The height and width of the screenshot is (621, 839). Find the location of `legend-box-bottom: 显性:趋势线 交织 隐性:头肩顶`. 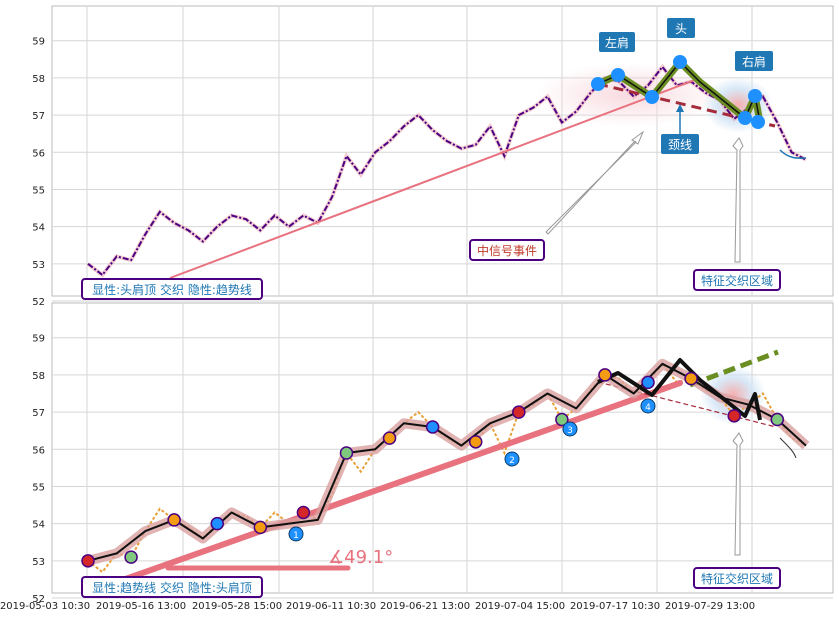

legend-box-bottom: 显性:趋势线 交织 隐性:头肩顶 is located at coordinates (172, 587).